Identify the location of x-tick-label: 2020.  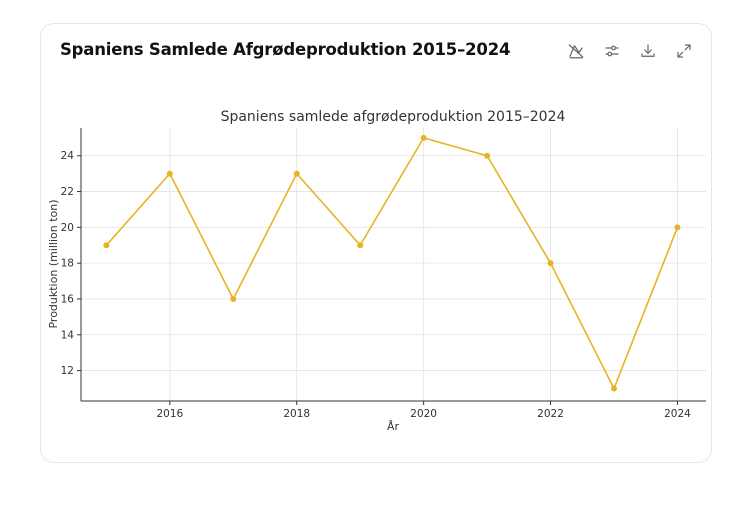
(423, 414).